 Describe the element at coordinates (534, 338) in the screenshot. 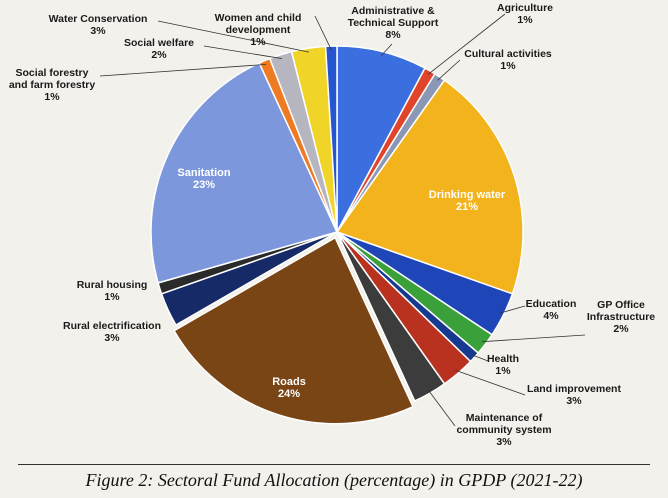

I see `leader-line-gp-office-infrastructure` at that location.